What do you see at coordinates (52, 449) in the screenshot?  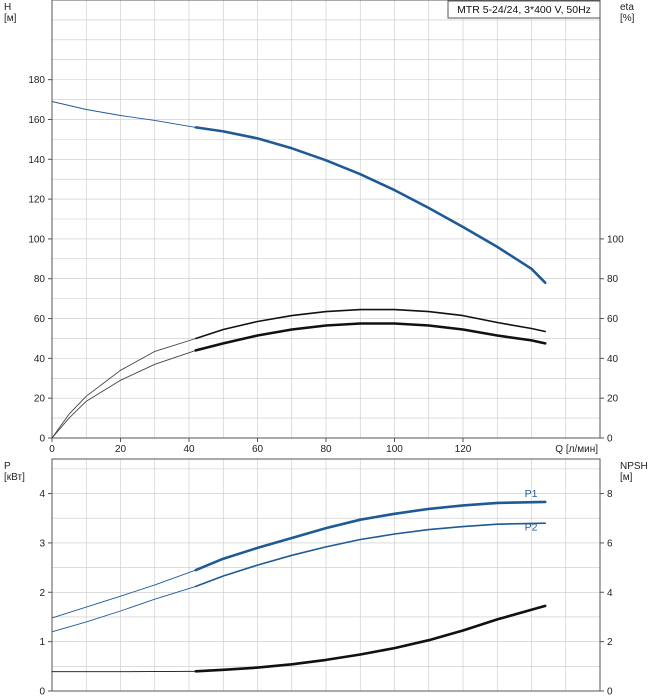 I see `x-tick-label: 0` at bounding box center [52, 449].